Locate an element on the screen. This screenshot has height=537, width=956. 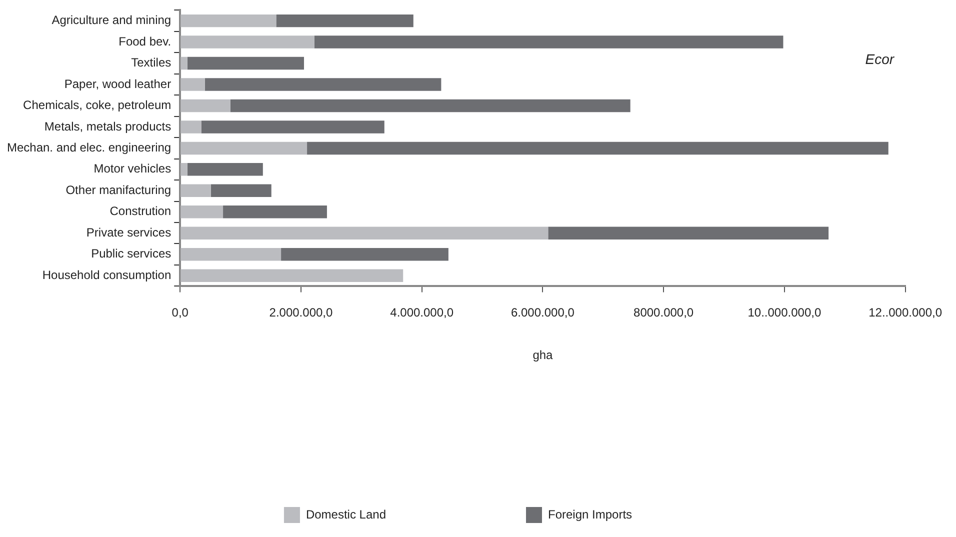
x-tick-label: 12..000.000,0 is located at coordinates (905, 313).